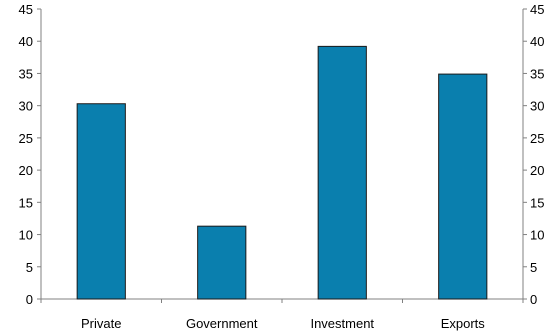  What do you see at coordinates (26, 202) in the screenshot?
I see `y-tick-label-left: 15` at bounding box center [26, 202].